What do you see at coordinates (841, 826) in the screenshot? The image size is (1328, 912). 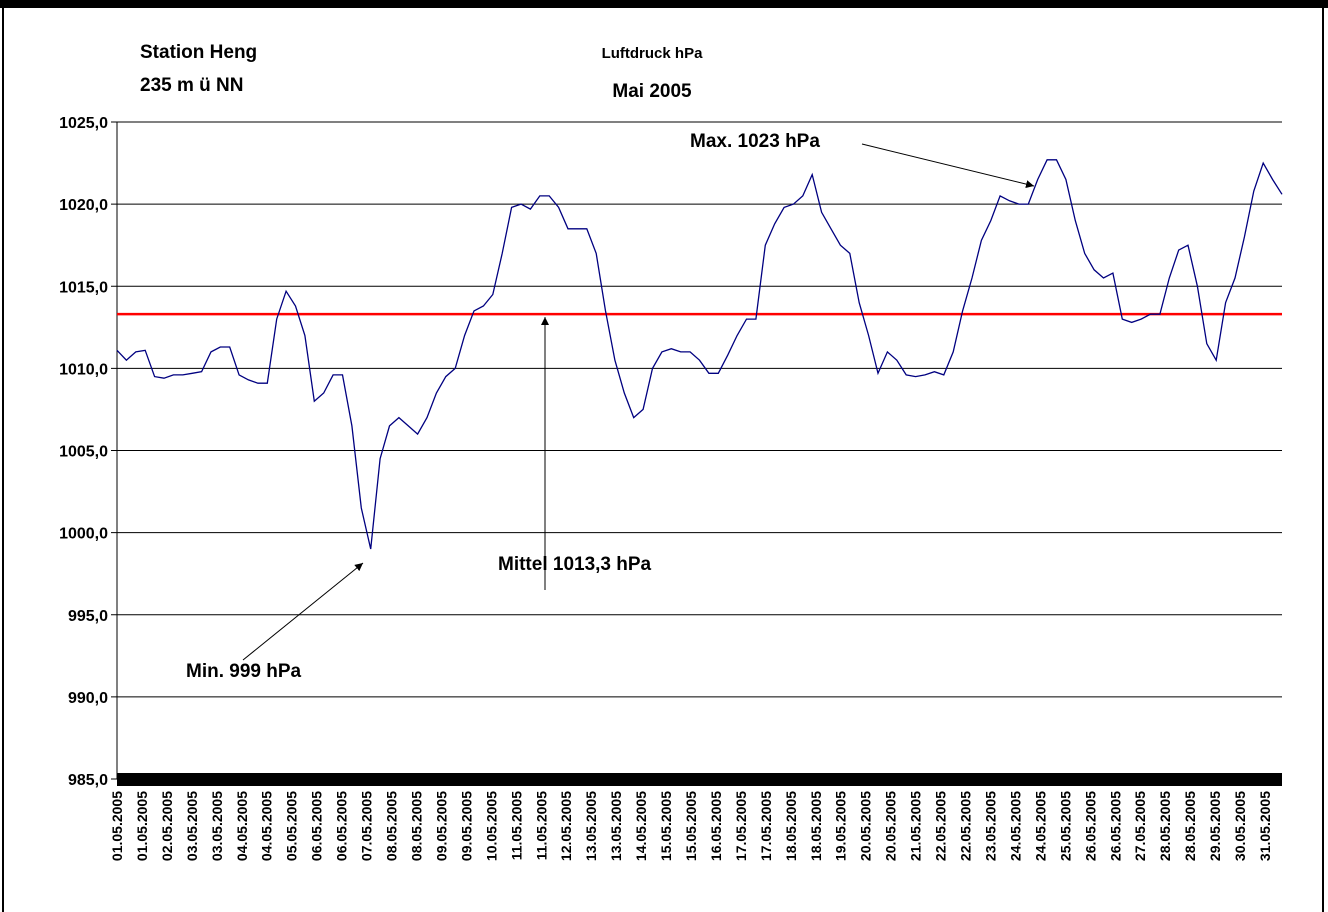 I see `x-tick-label: 19.05.2005` at bounding box center [841, 826].